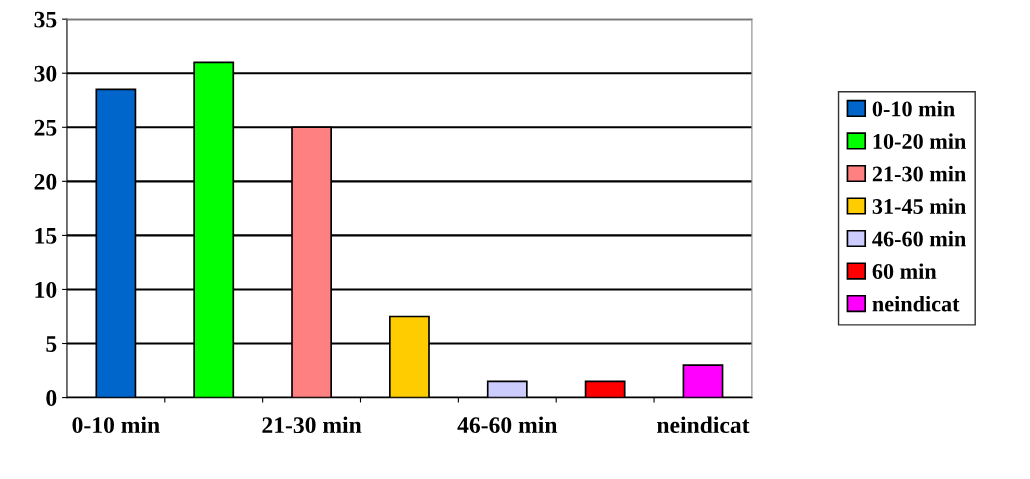 The width and height of the screenshot is (1030, 479). Describe the element at coordinates (507, 425) in the screenshot. I see `x-tick-label: 46-60 min` at that location.